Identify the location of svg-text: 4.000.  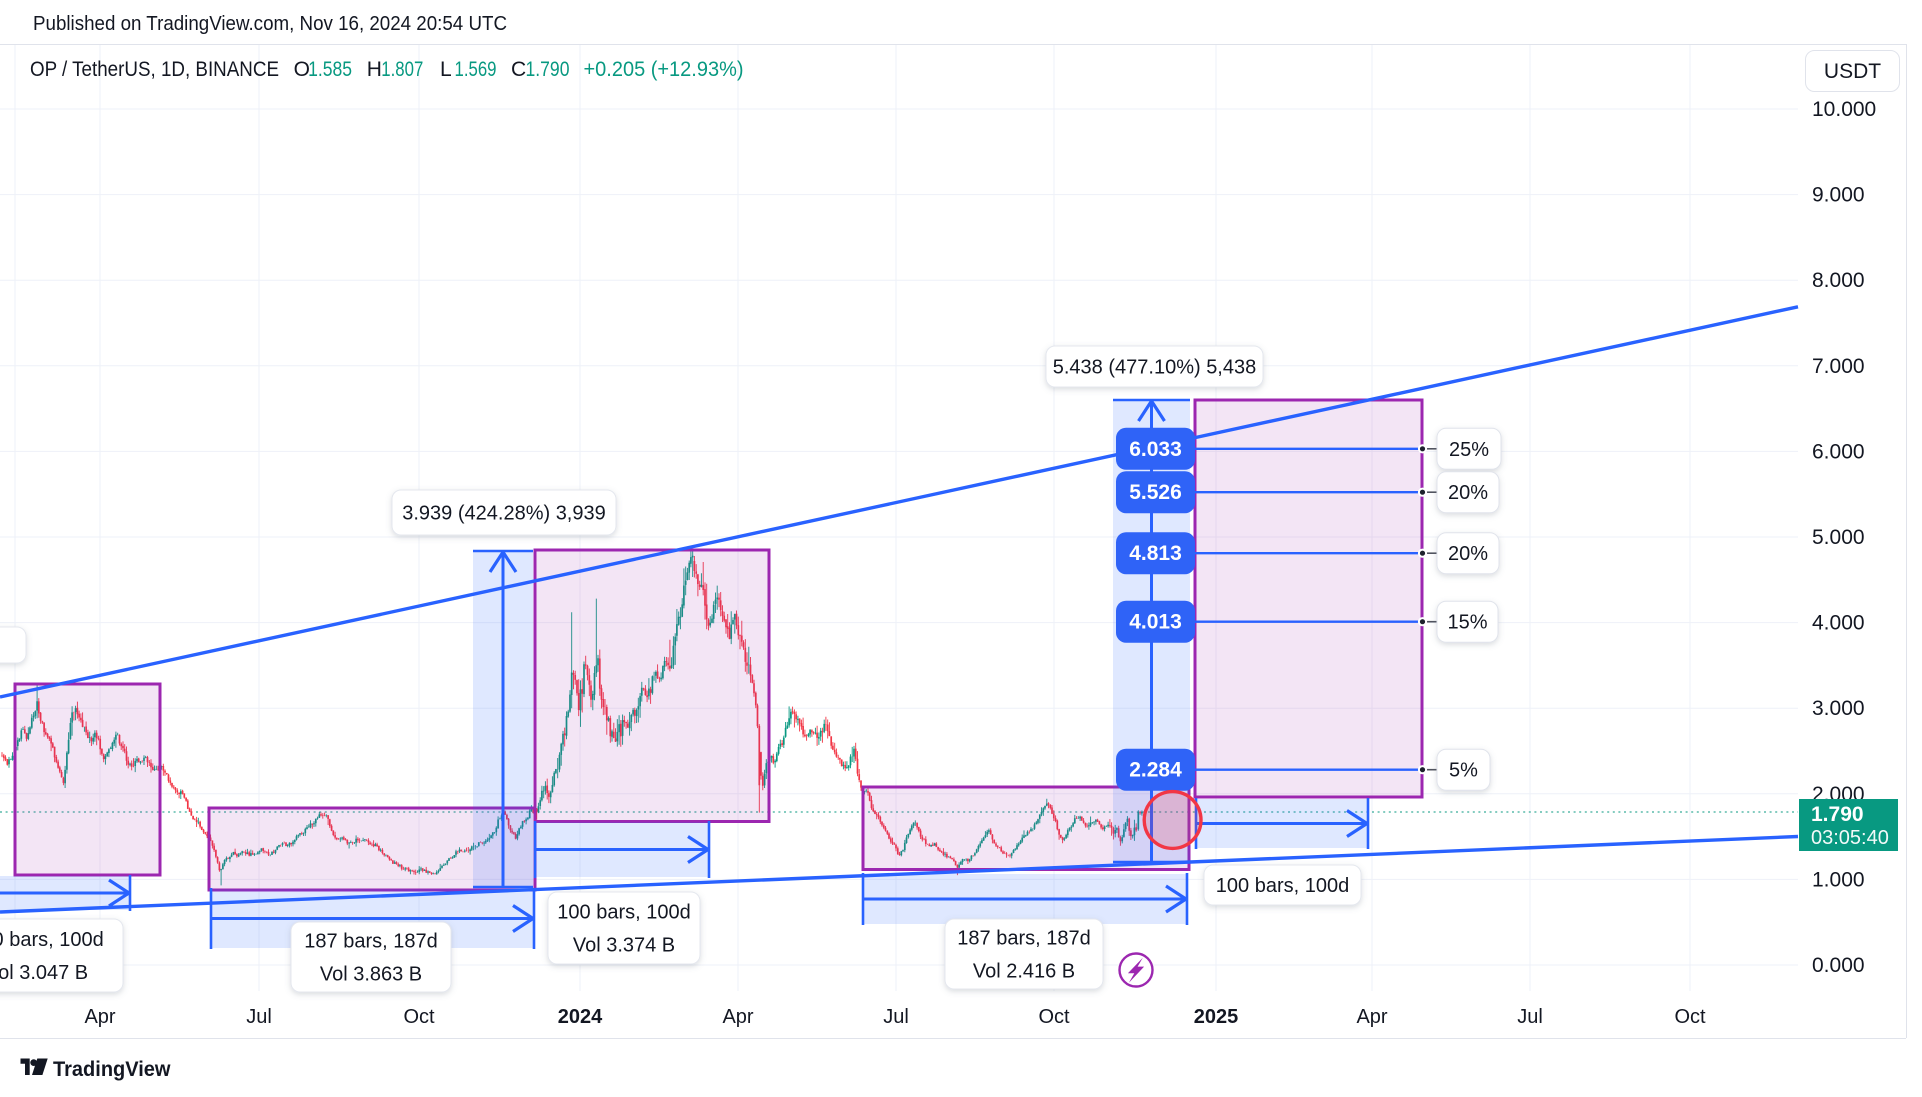
(1838, 623).